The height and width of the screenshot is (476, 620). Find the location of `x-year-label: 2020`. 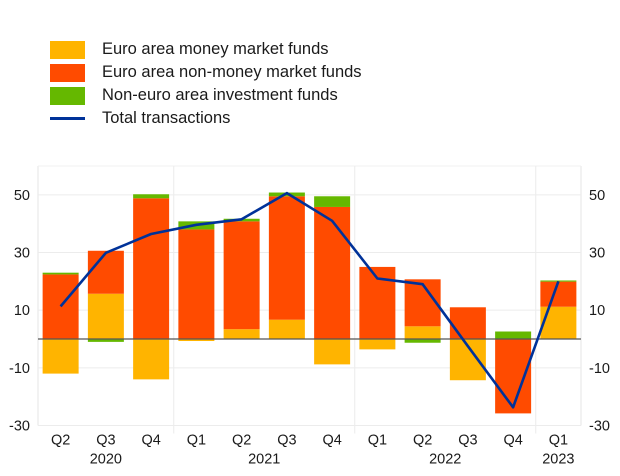

x-year-label: 2020 is located at coordinates (106, 460).